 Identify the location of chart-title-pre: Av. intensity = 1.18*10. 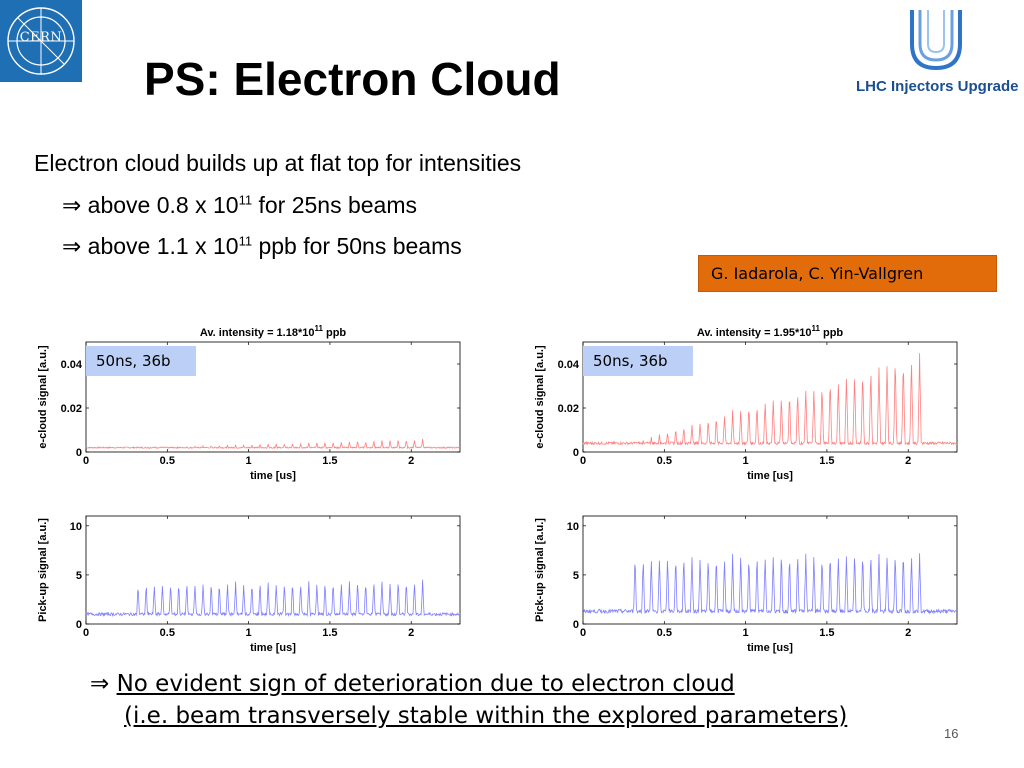
(257, 333).